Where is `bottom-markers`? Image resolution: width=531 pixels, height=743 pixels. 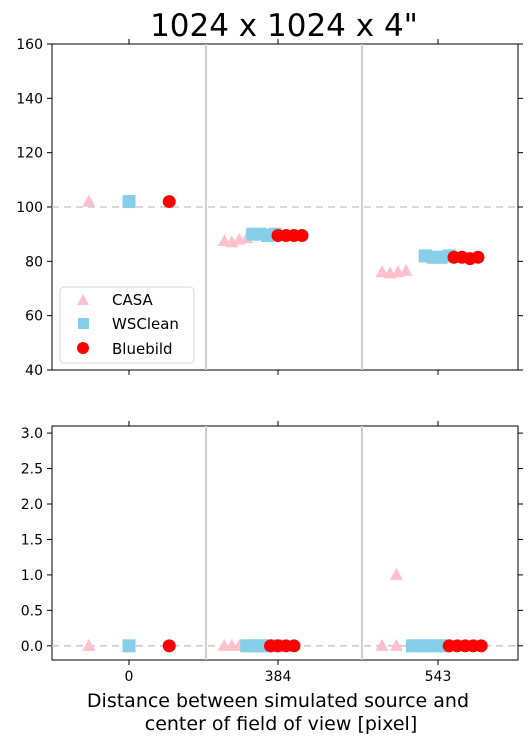
bottom-markers is located at coordinates (285, 610).